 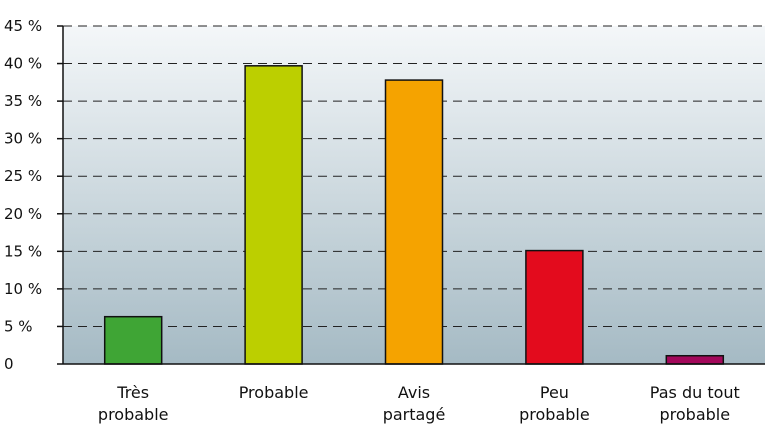 What do you see at coordinates (23, 251) in the screenshot?
I see `y-tick-label: 15 %` at bounding box center [23, 251].